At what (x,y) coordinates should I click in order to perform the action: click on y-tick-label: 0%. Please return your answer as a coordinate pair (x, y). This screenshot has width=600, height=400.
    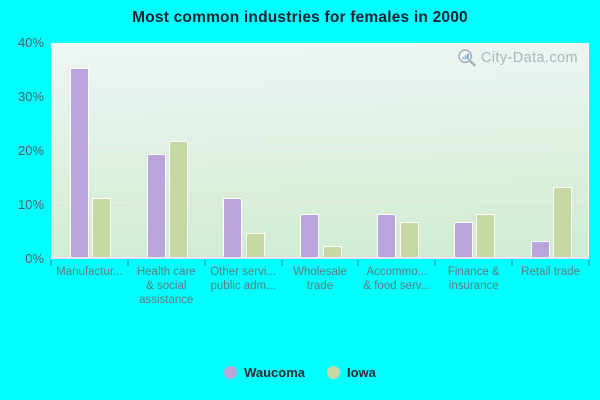
    Looking at the image, I should click on (34, 258).